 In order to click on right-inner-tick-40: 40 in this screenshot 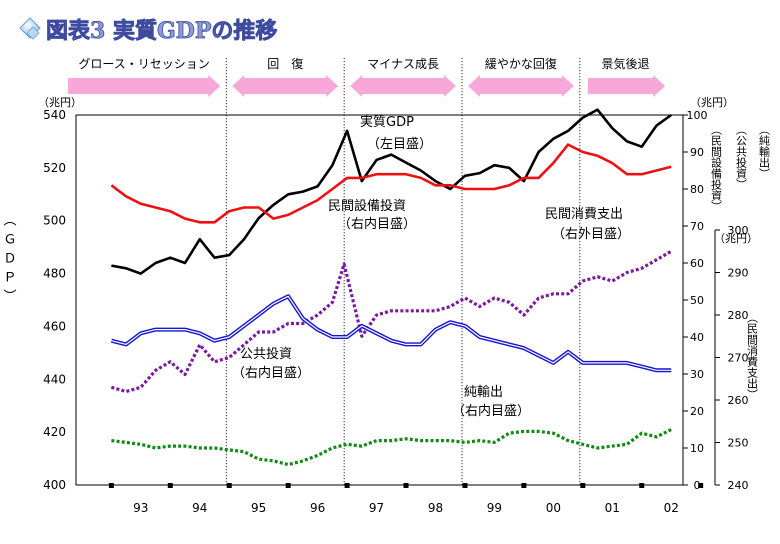, I will do `click(697, 337)`.